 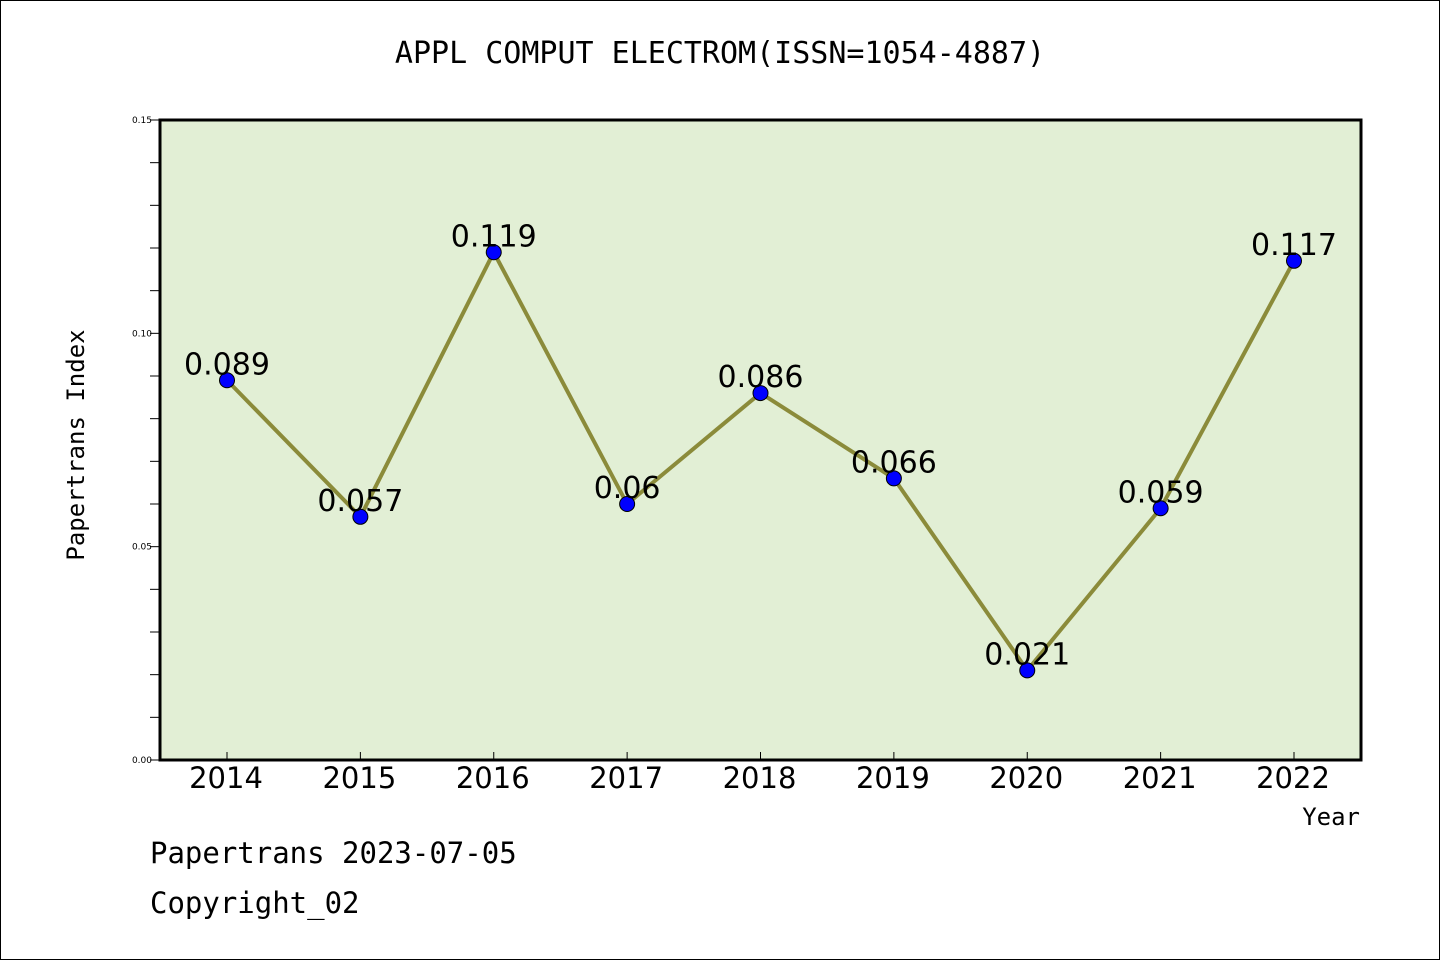 What do you see at coordinates (894, 462) in the screenshot?
I see `data-label: 0.066` at bounding box center [894, 462].